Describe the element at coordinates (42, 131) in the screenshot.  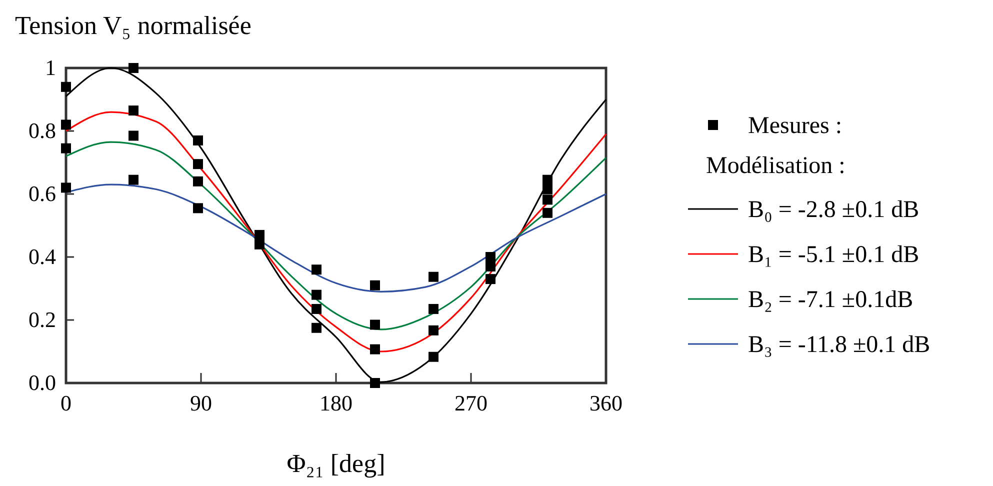
I see `y-tick-label: 0.8` at that location.